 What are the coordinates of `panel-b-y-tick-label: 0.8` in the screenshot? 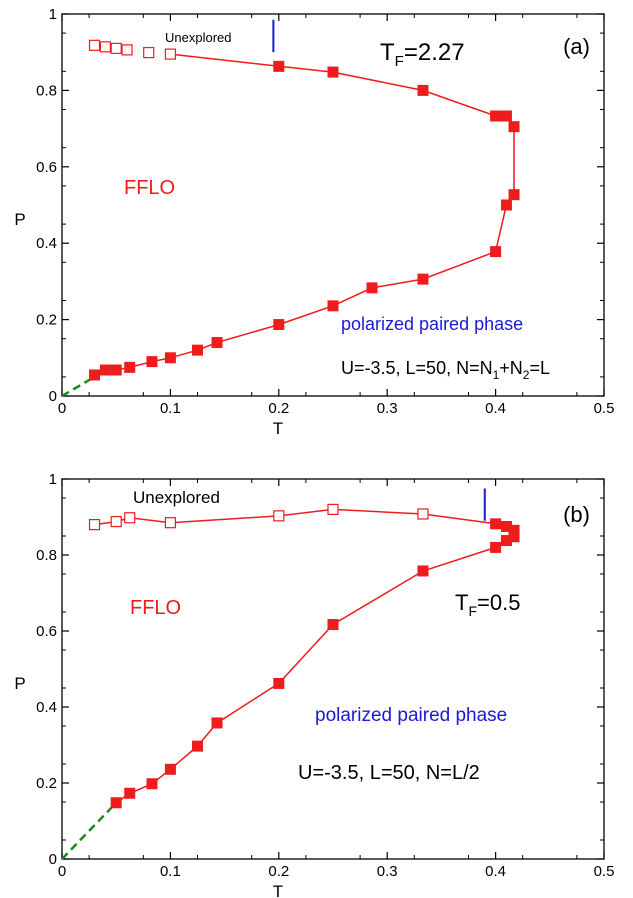 It's located at (46, 555).